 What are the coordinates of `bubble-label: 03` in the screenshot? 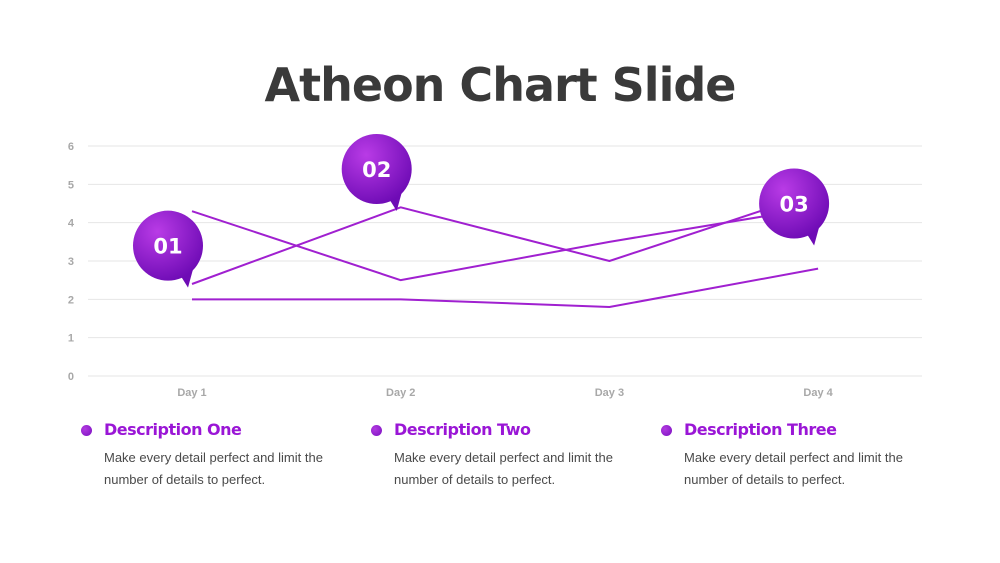 It's located at (793, 205).